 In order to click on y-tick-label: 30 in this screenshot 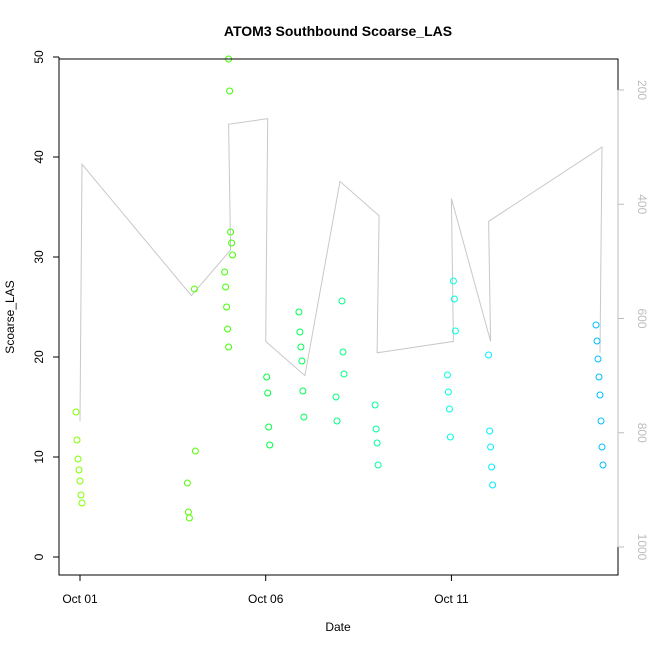, I will do `click(39, 257)`.